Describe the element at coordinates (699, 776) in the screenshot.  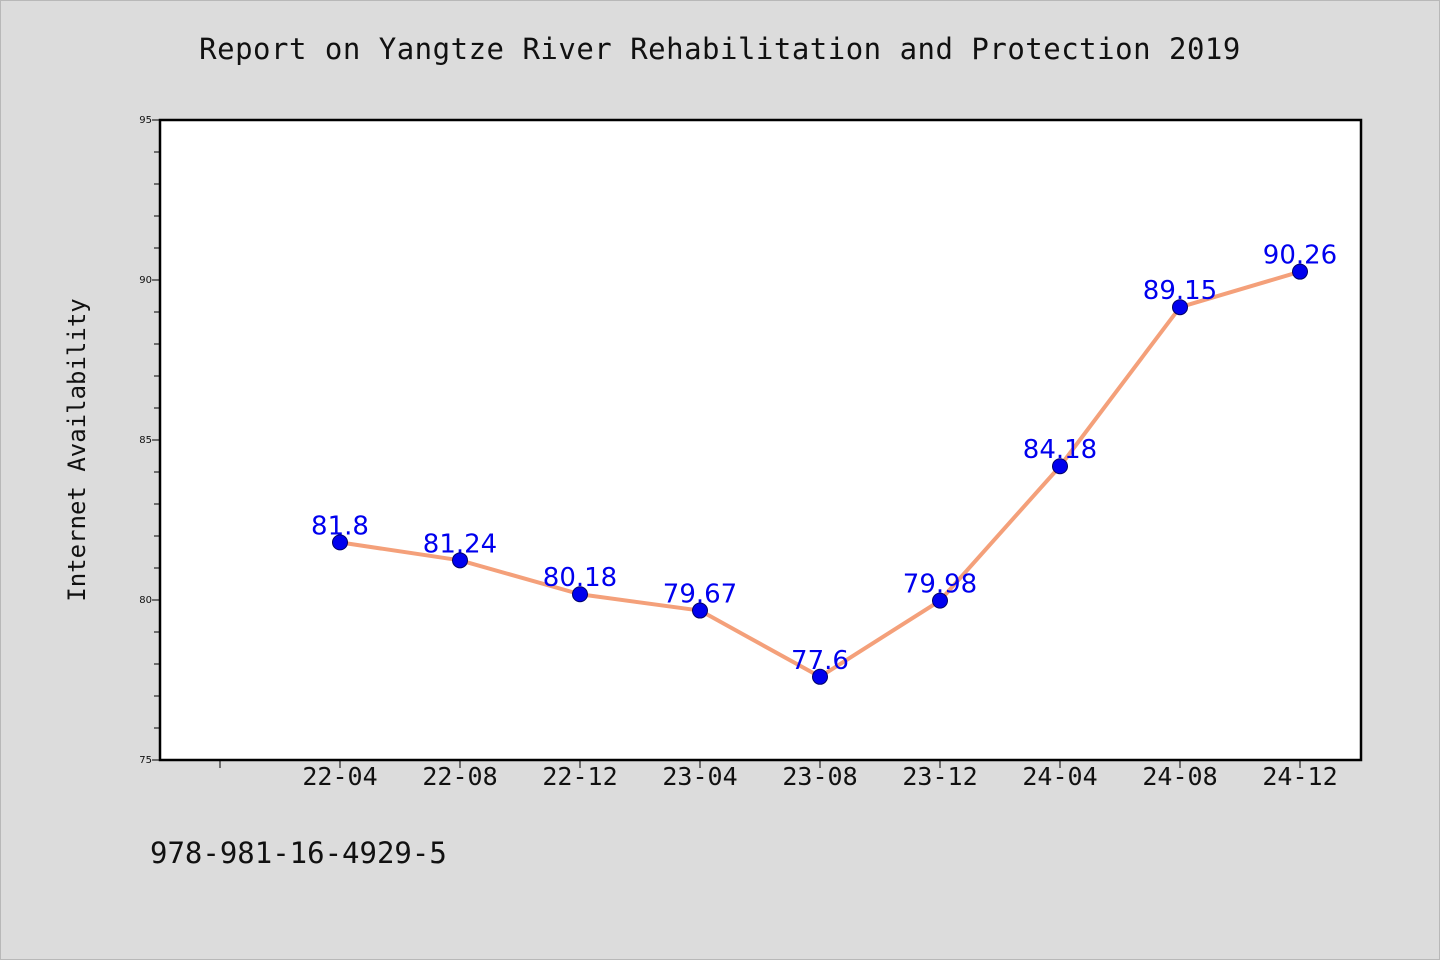
I see `x-tick-label: 23-04` at that location.